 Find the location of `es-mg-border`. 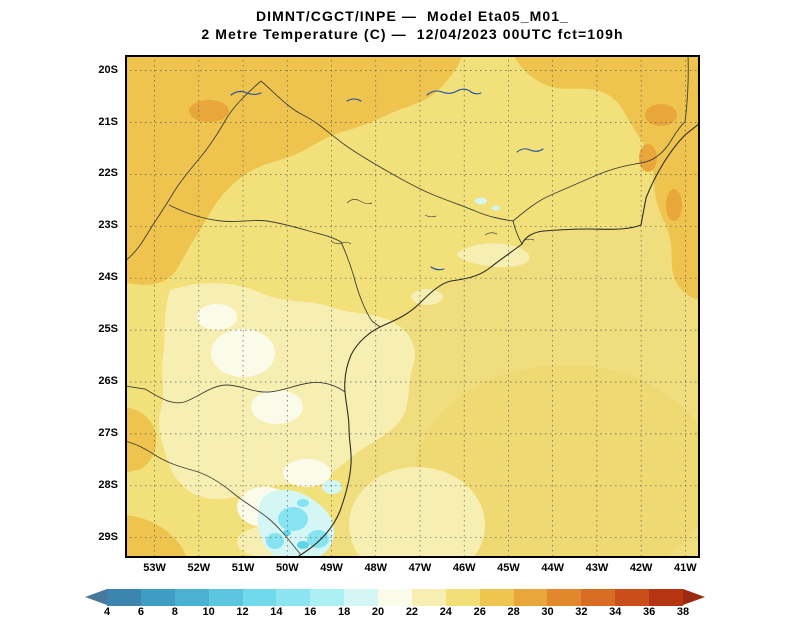

es-mg-border is located at coordinates (686, 89).